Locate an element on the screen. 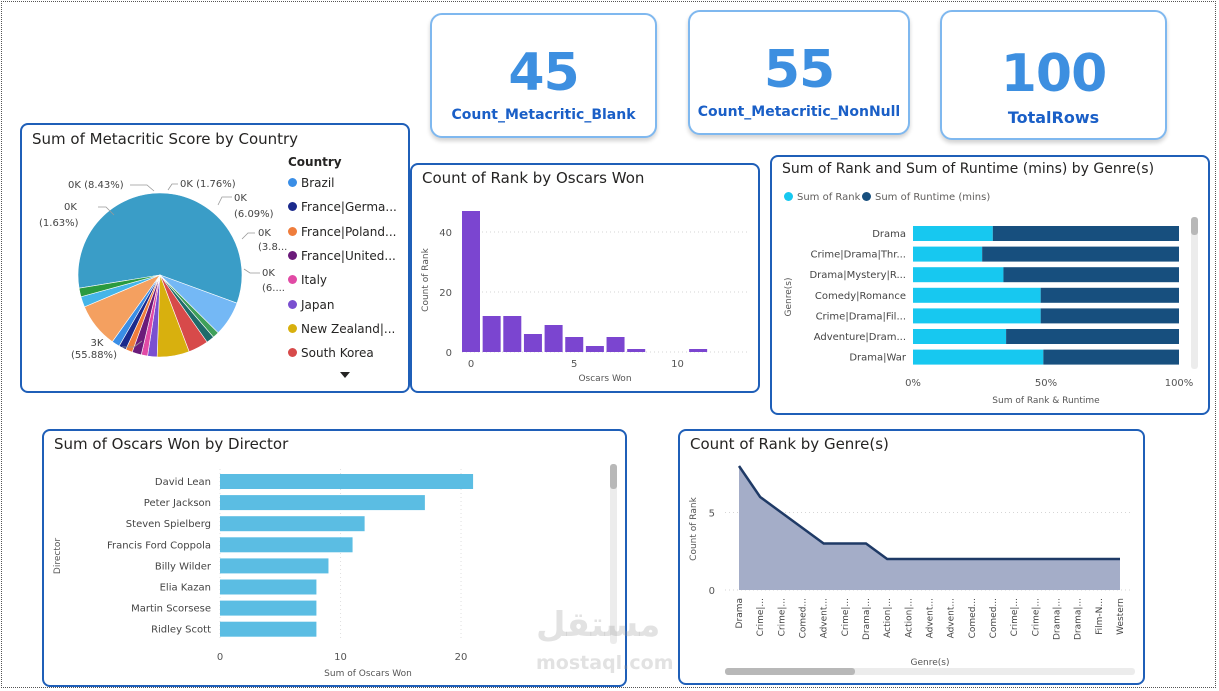 This screenshot has width=1219, height=691. kpi-value: 100 is located at coordinates (1054, 74).